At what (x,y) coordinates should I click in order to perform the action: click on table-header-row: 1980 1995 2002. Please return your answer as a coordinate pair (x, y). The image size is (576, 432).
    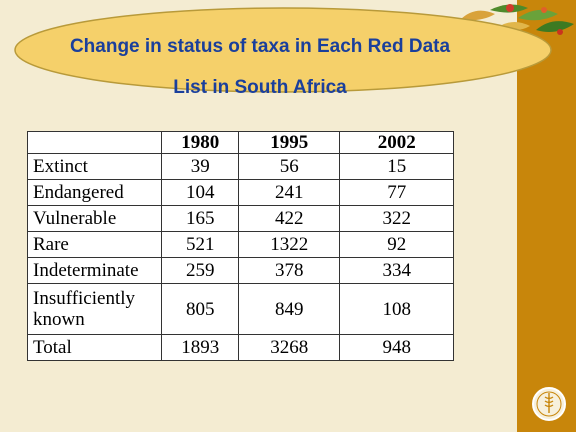
    Looking at the image, I should click on (240, 142).